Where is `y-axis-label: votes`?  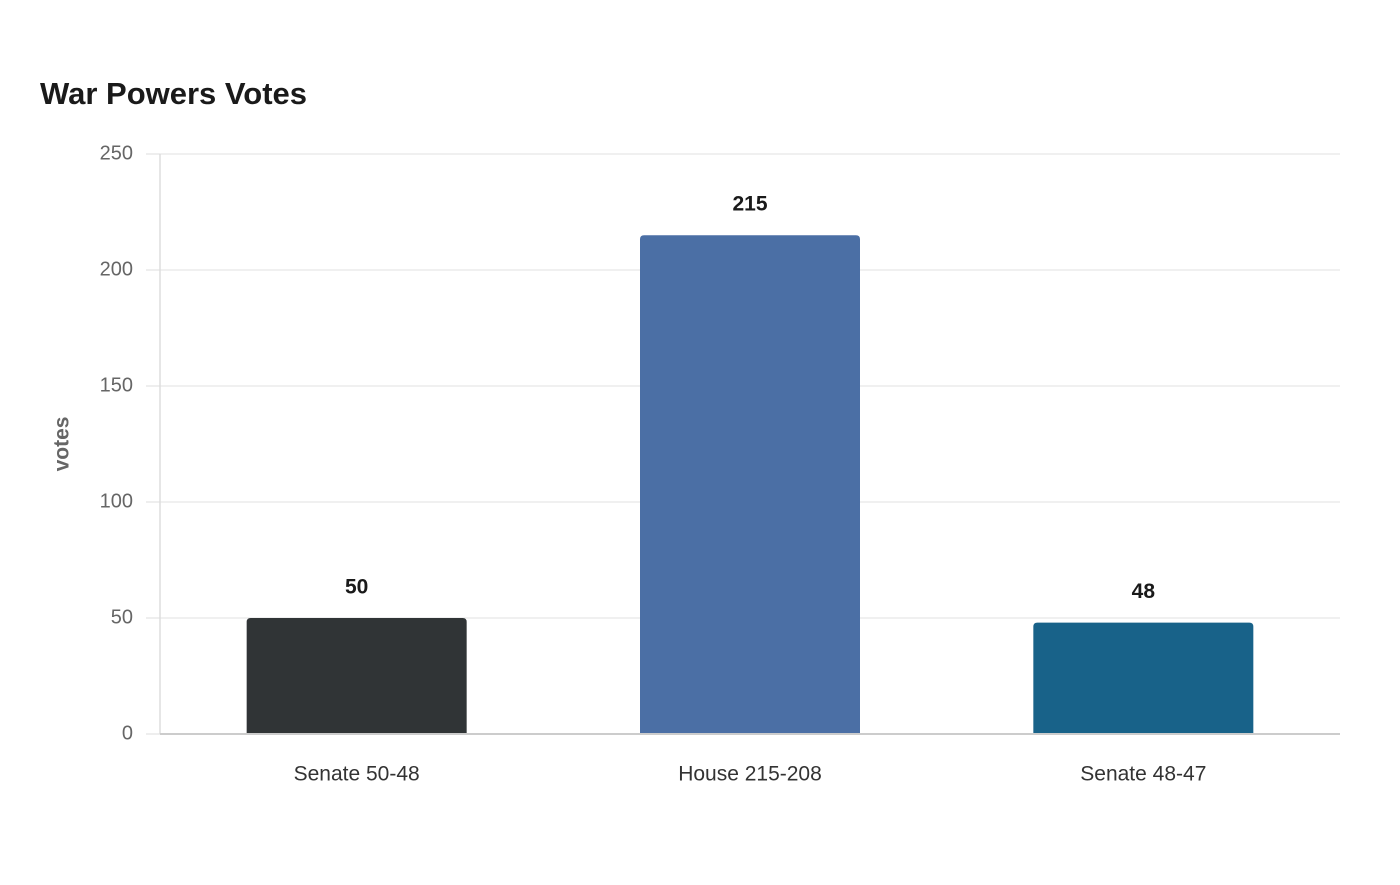
y-axis-label: votes is located at coordinates (62, 444).